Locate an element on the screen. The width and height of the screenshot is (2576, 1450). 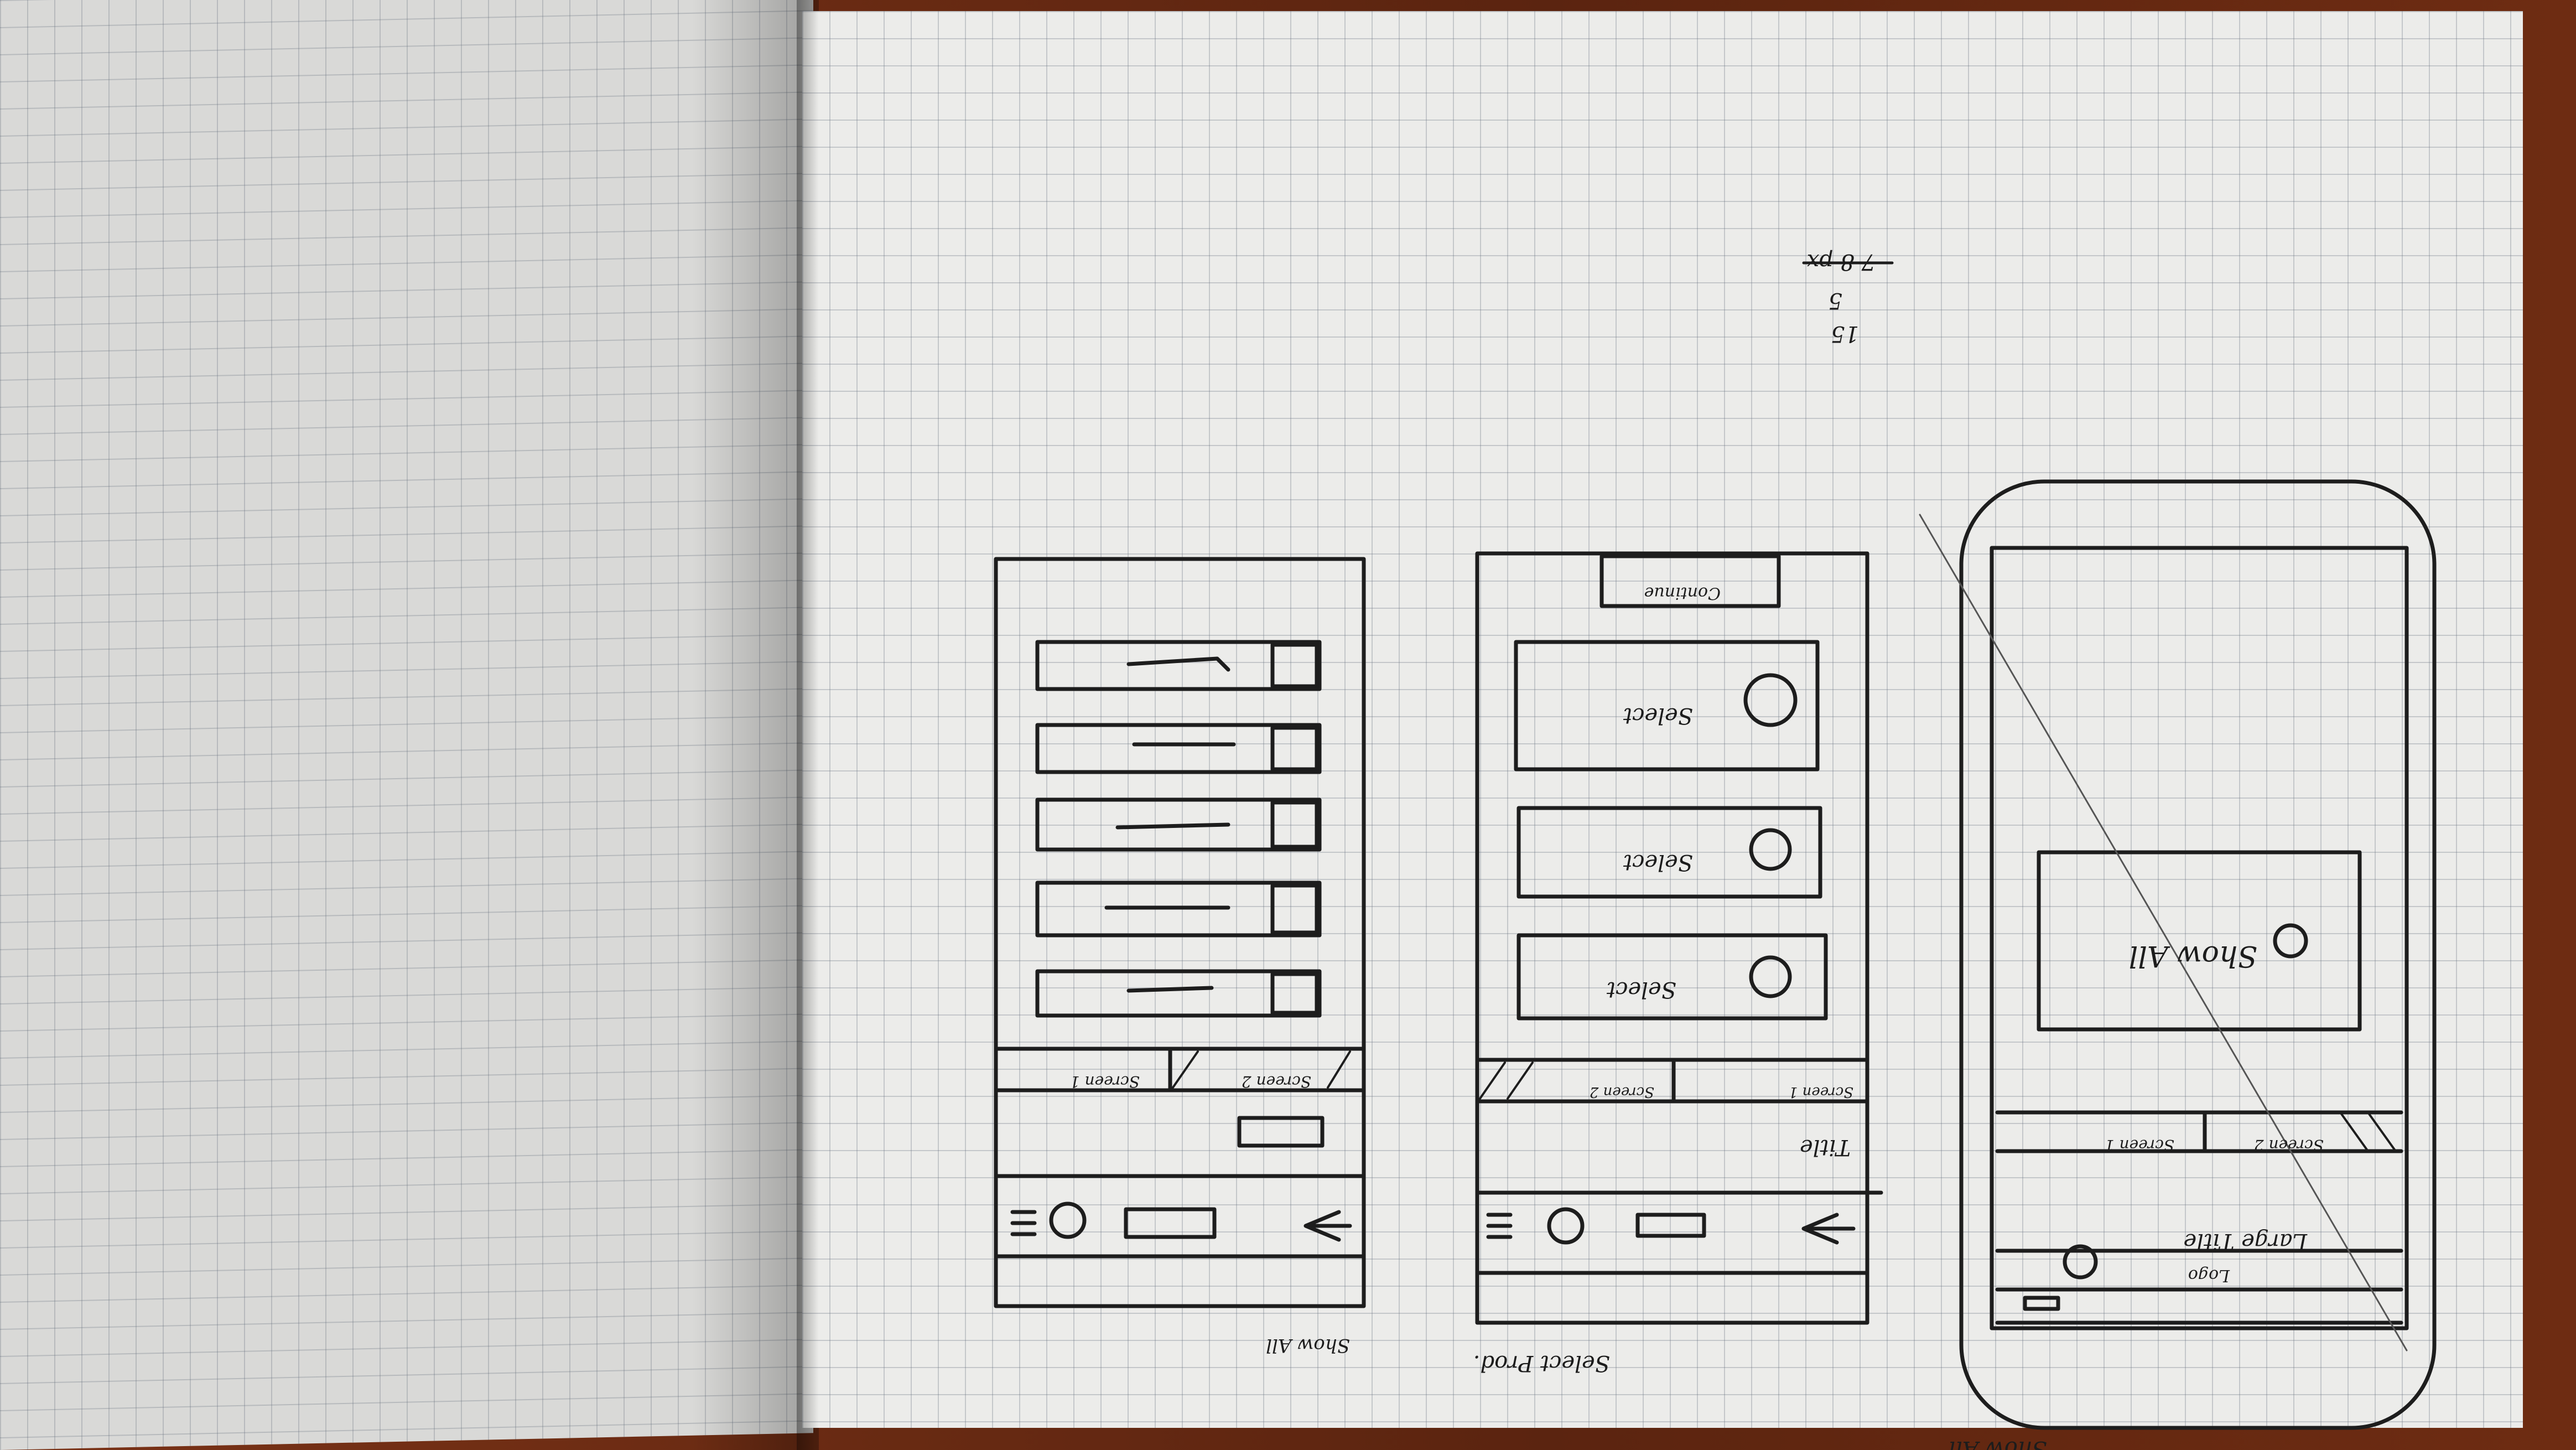
phone-logo: Logo is located at coordinates (2209, 1275).